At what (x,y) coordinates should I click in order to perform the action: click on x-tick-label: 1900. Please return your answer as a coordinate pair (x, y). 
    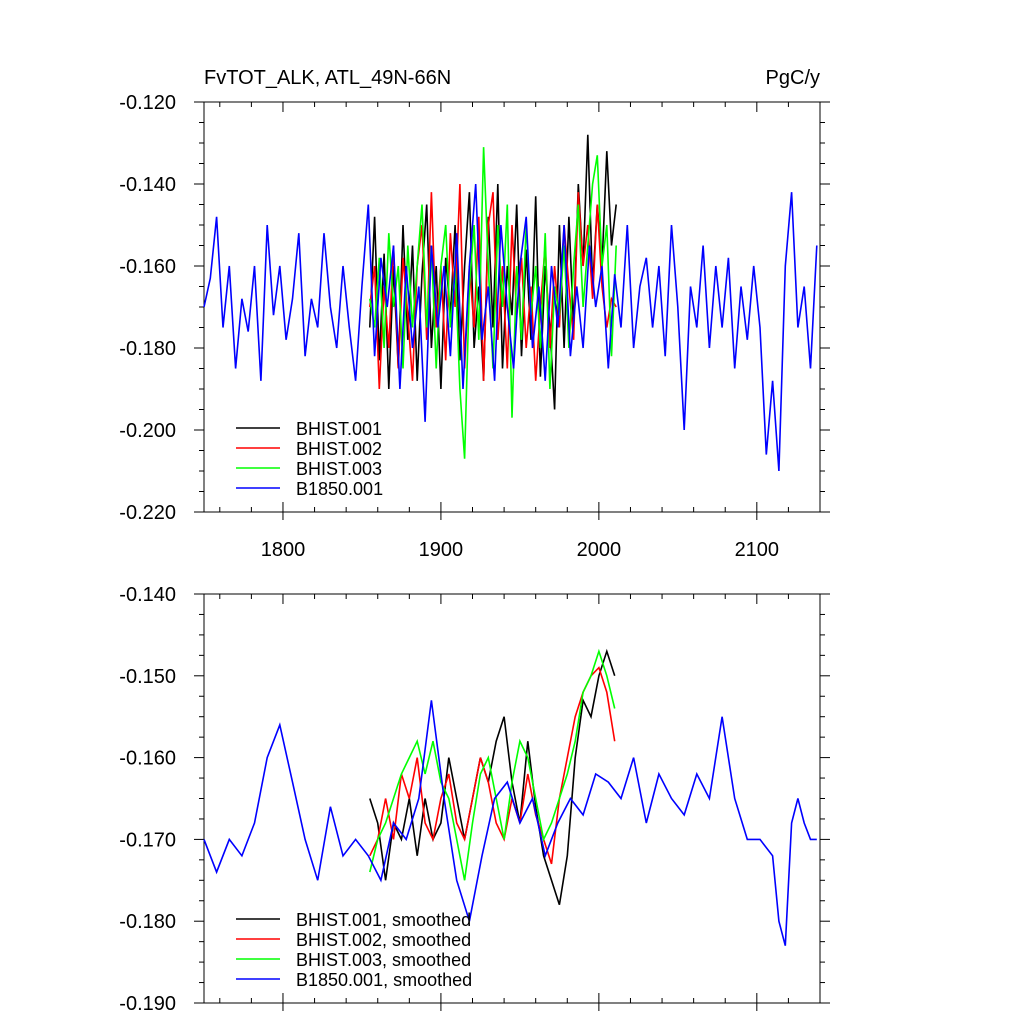
    Looking at the image, I should click on (441, 550).